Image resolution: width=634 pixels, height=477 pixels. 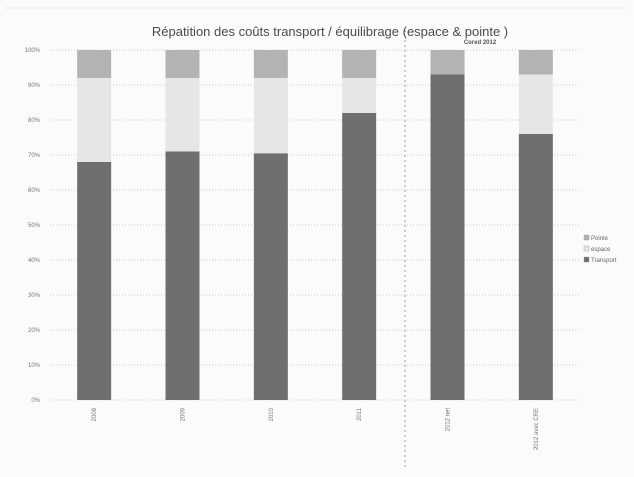 What do you see at coordinates (449, 420) in the screenshot?
I see `x-tick-label: 2012 net` at bounding box center [449, 420].